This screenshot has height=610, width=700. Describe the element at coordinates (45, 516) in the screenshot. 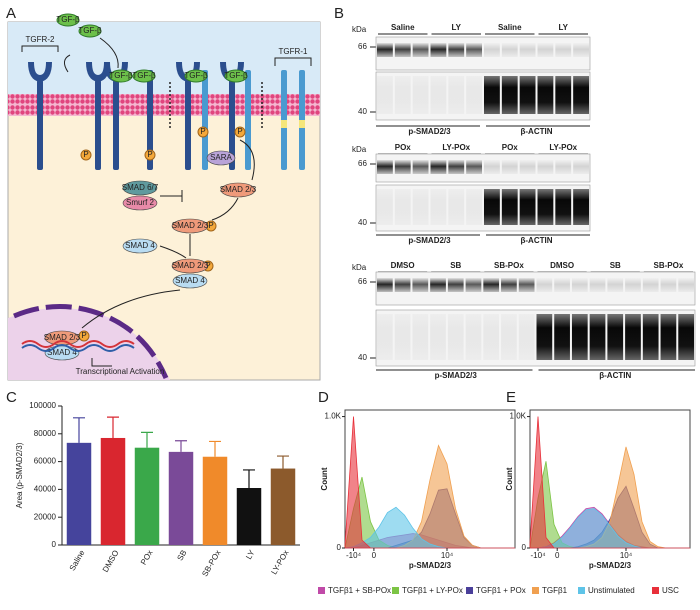

I see `y-tick-label: 20000` at that location.